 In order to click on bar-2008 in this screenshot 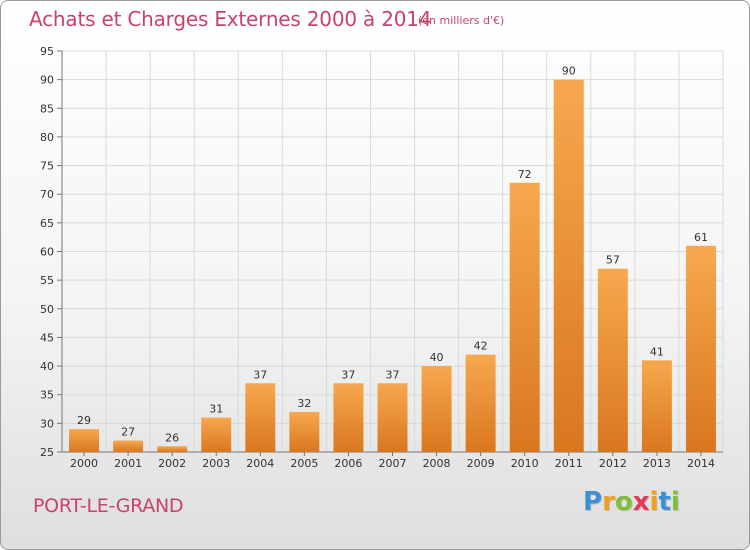, I will do `click(436, 409)`.